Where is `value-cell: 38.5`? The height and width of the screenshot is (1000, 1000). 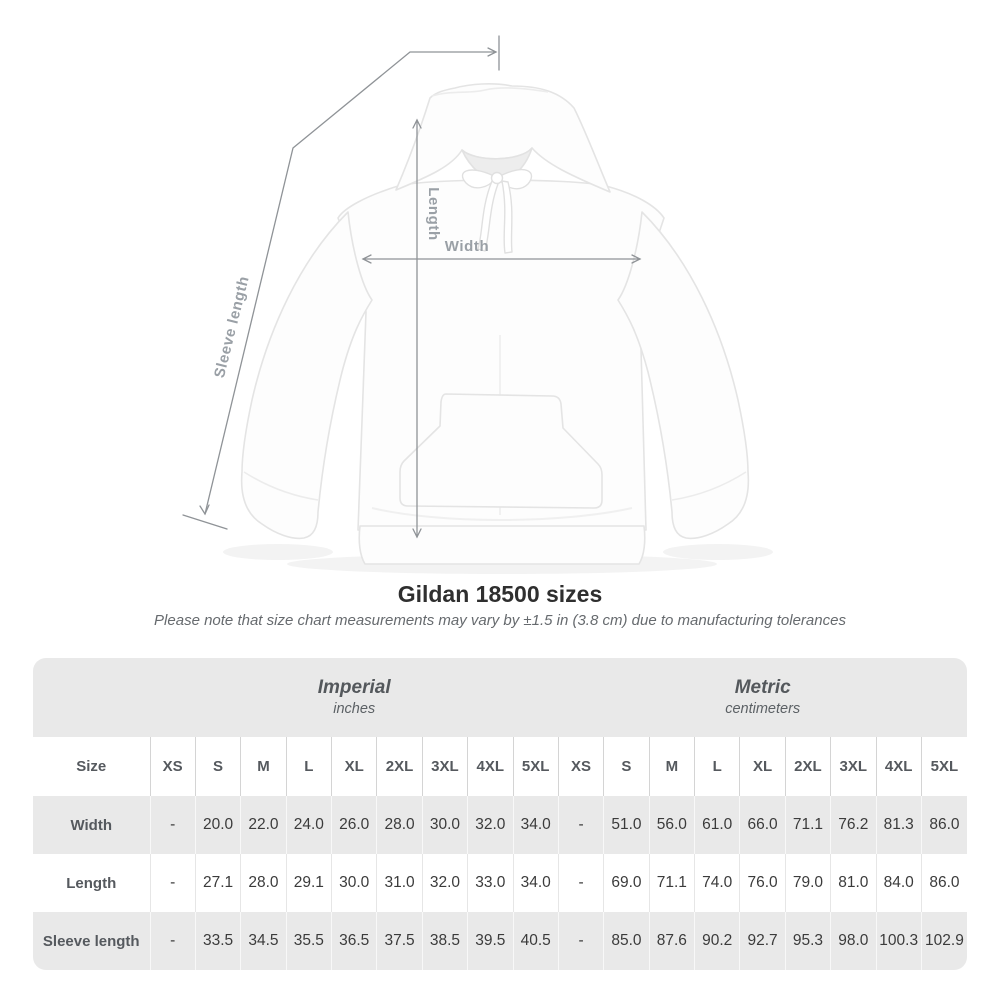
value-cell: 38.5 is located at coordinates (444, 941).